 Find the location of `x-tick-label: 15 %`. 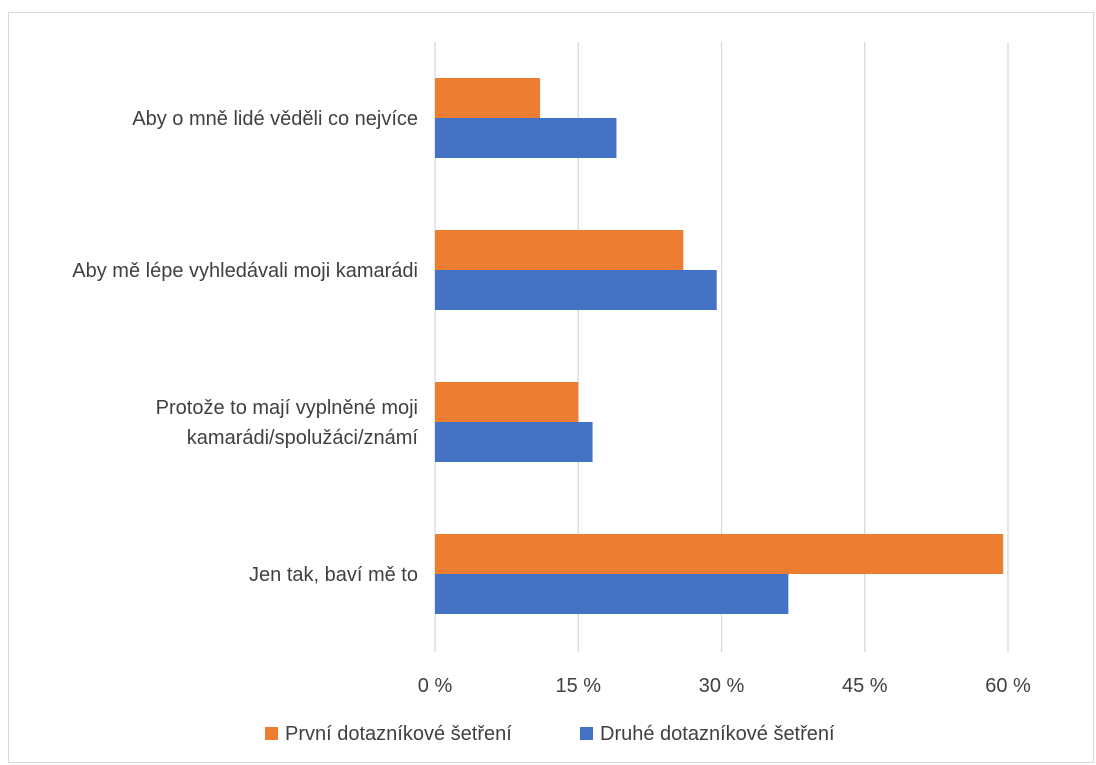

x-tick-label: 15 % is located at coordinates (578, 686).